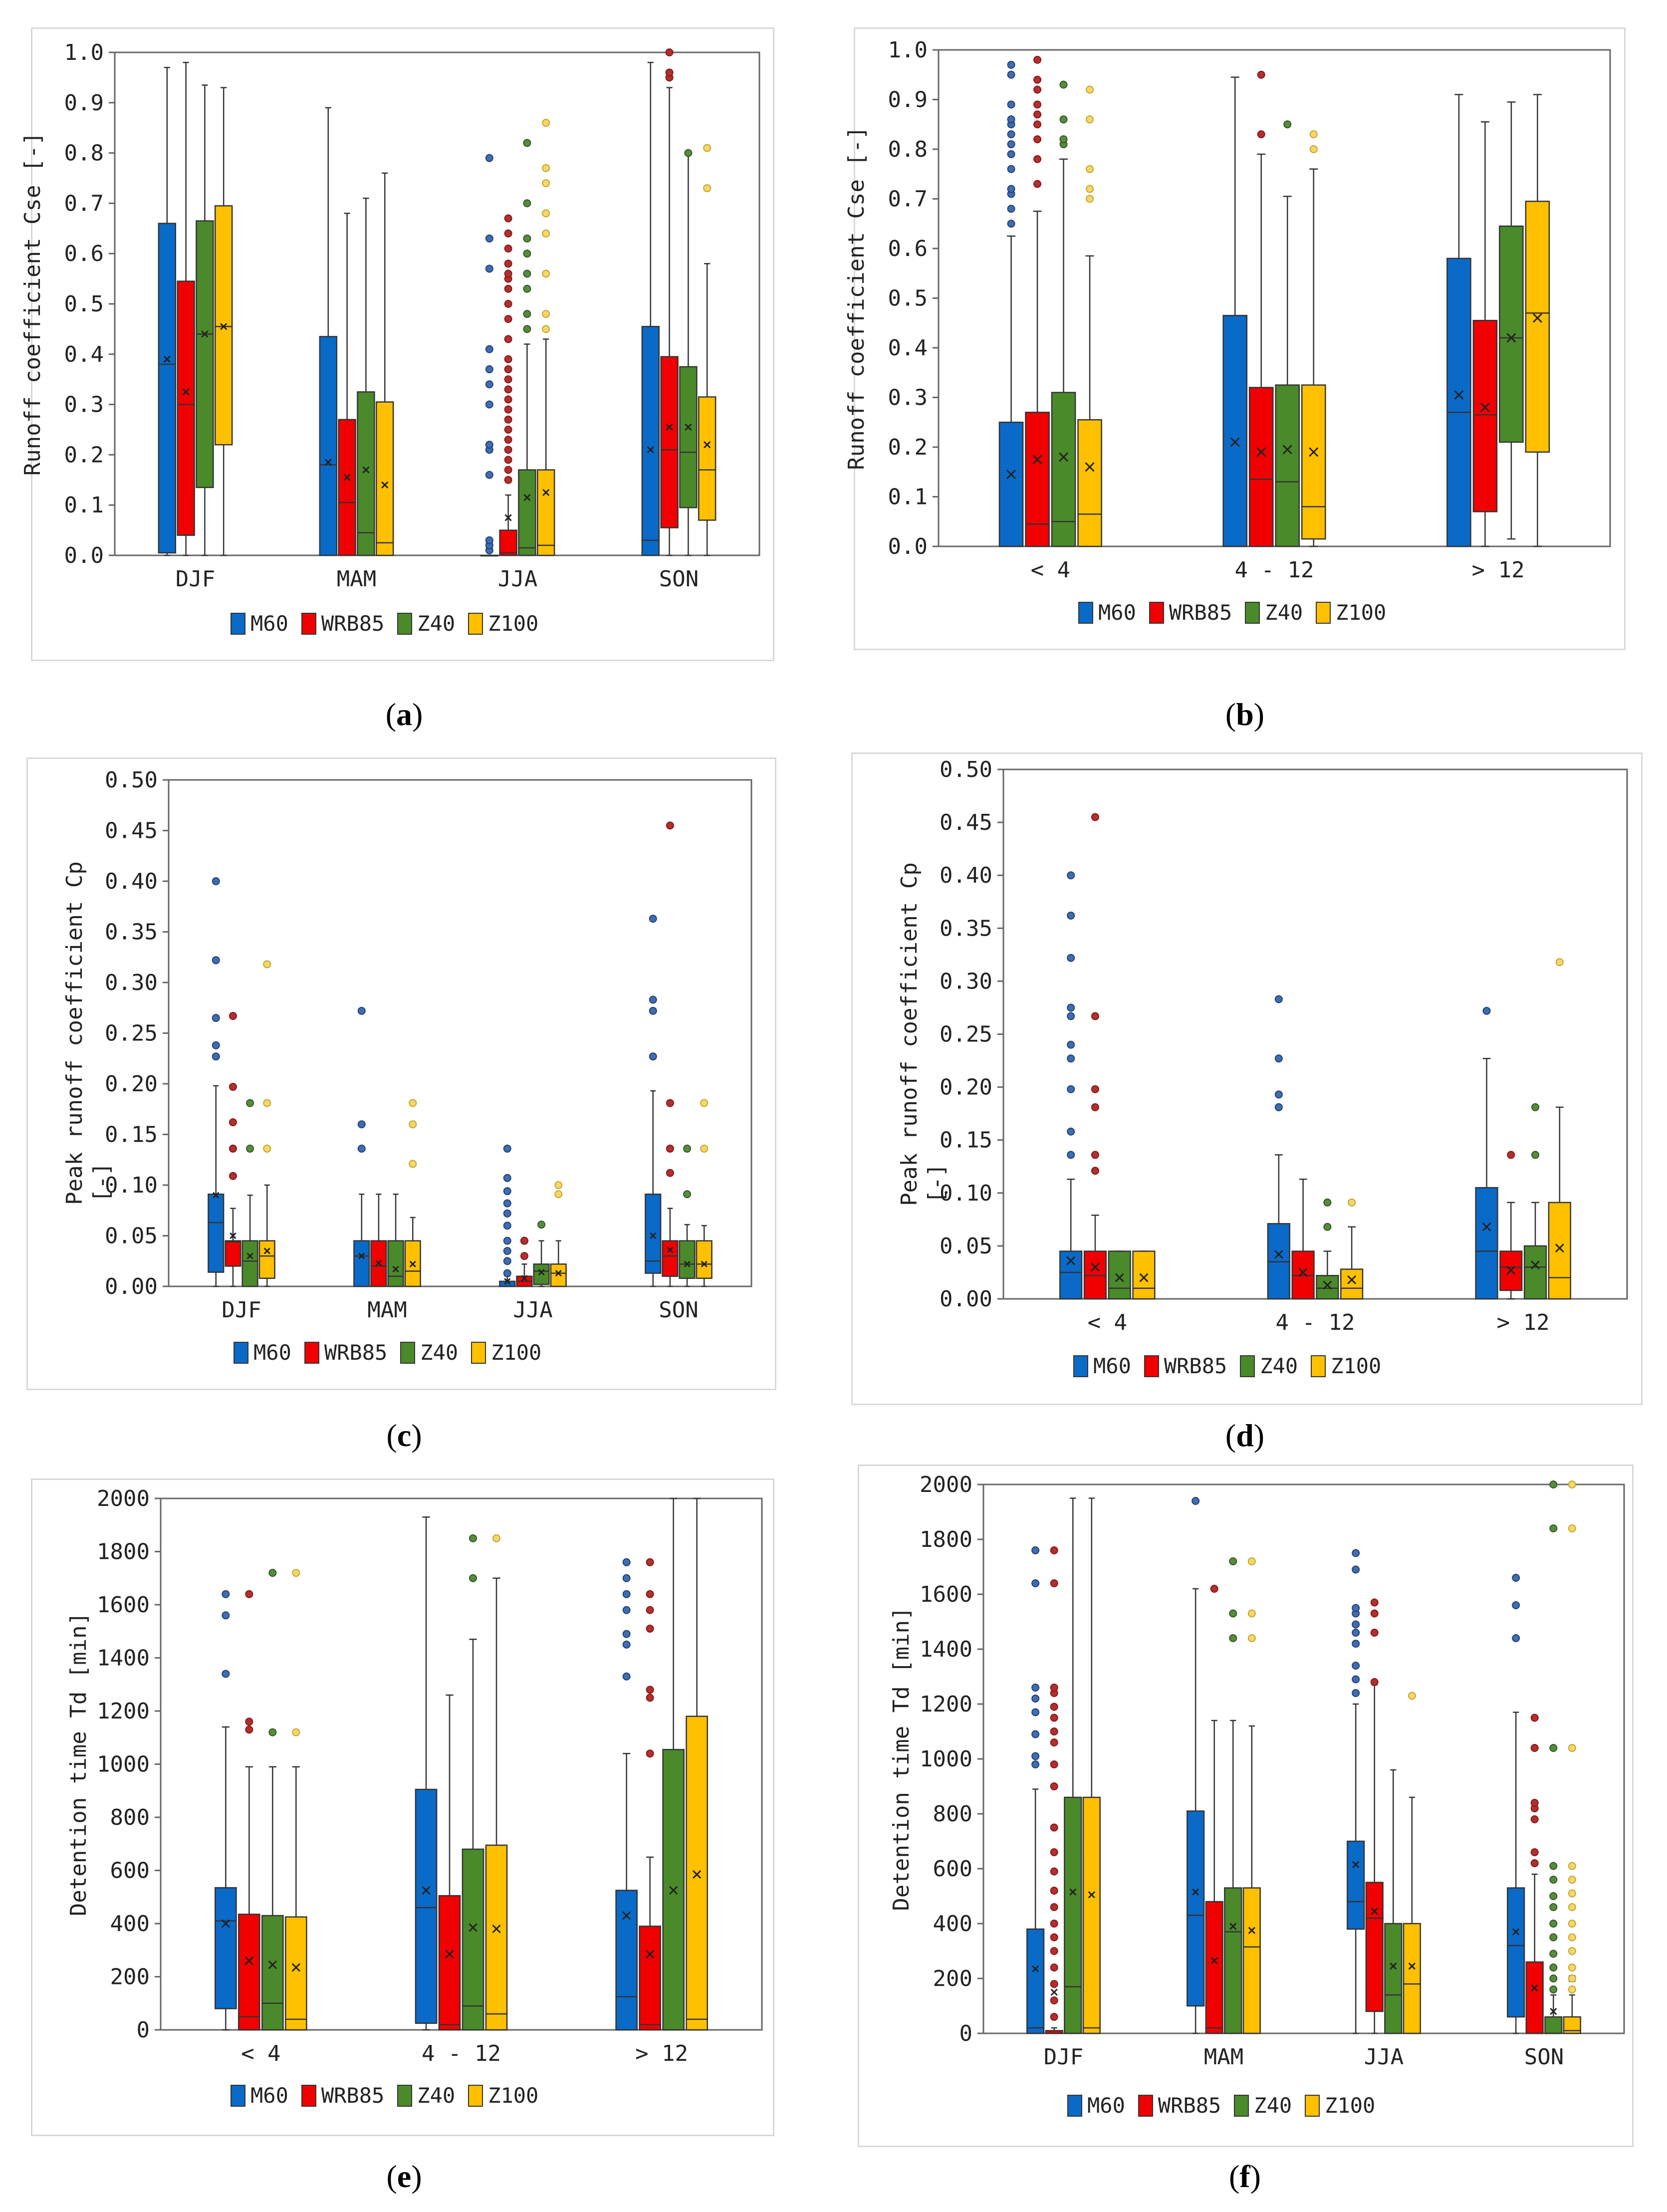  I want to click on plot-area, so click(460, 1033).